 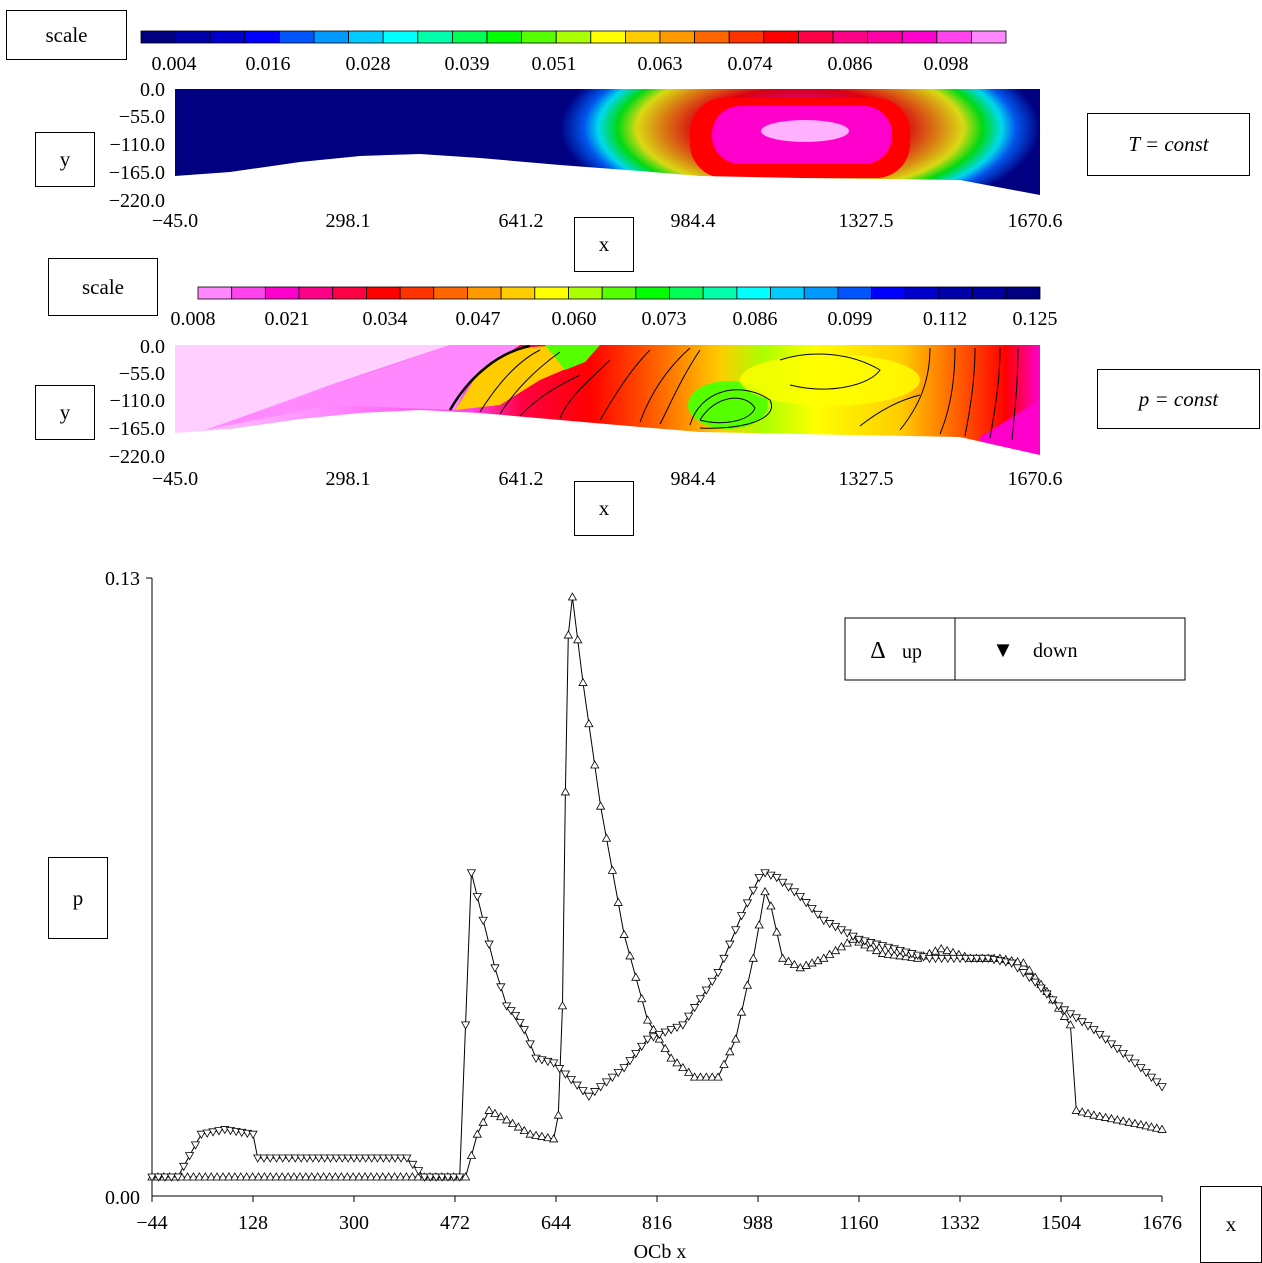 What do you see at coordinates (467, 64) in the screenshot?
I see `colorbar-tick: 0.039` at bounding box center [467, 64].